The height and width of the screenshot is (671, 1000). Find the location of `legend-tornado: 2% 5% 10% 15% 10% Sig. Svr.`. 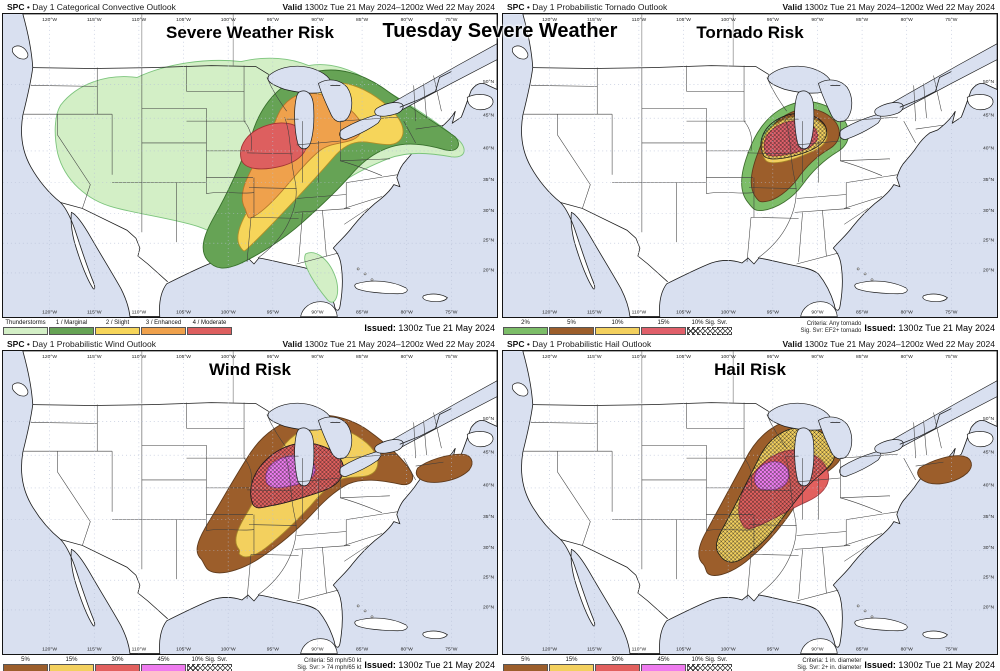

legend-tornado: 2% 5% 10% 15% 10% Sig. Svr. is located at coordinates (618, 328).